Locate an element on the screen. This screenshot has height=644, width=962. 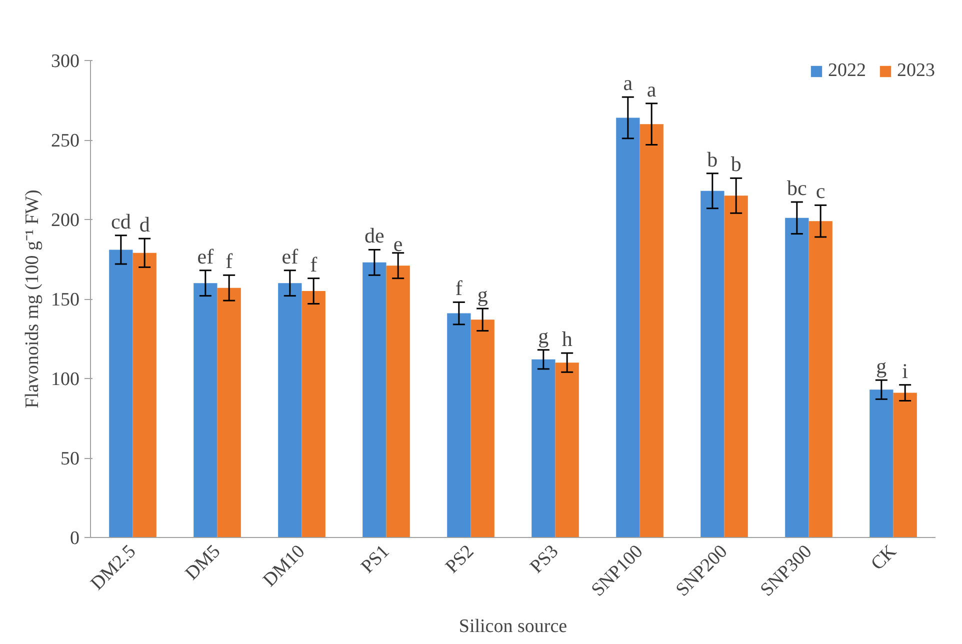
y-tick-label: 300 is located at coordinates (65, 61).